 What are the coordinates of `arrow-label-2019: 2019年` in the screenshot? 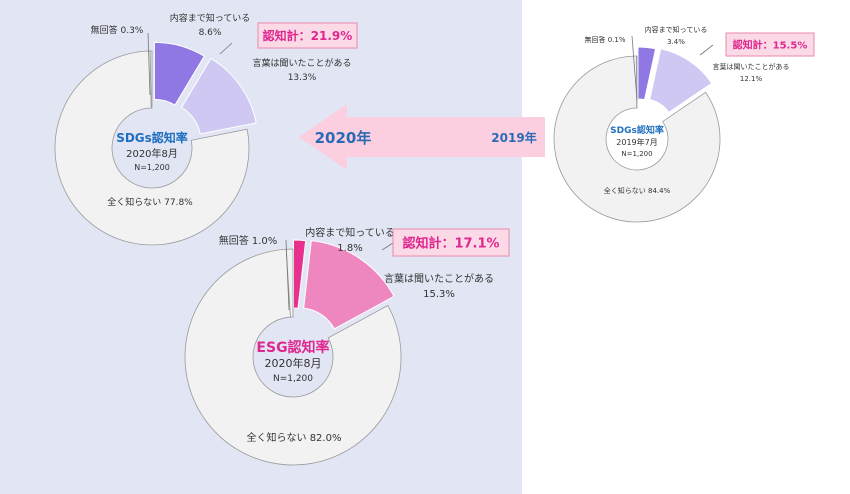 It's located at (513, 137).